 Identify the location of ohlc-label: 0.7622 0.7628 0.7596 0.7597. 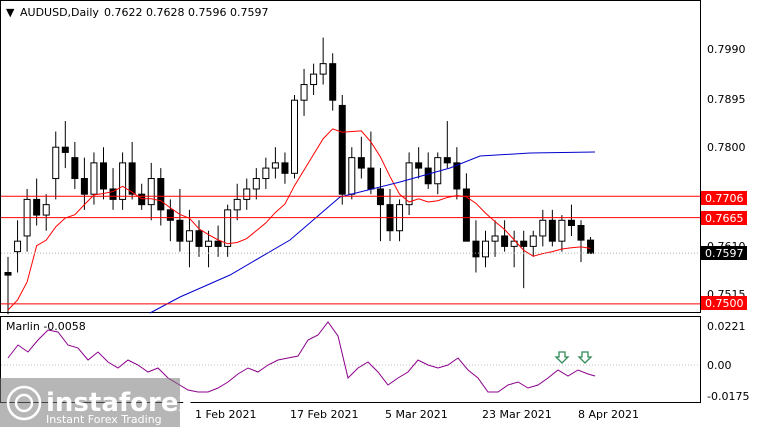
(186, 12).